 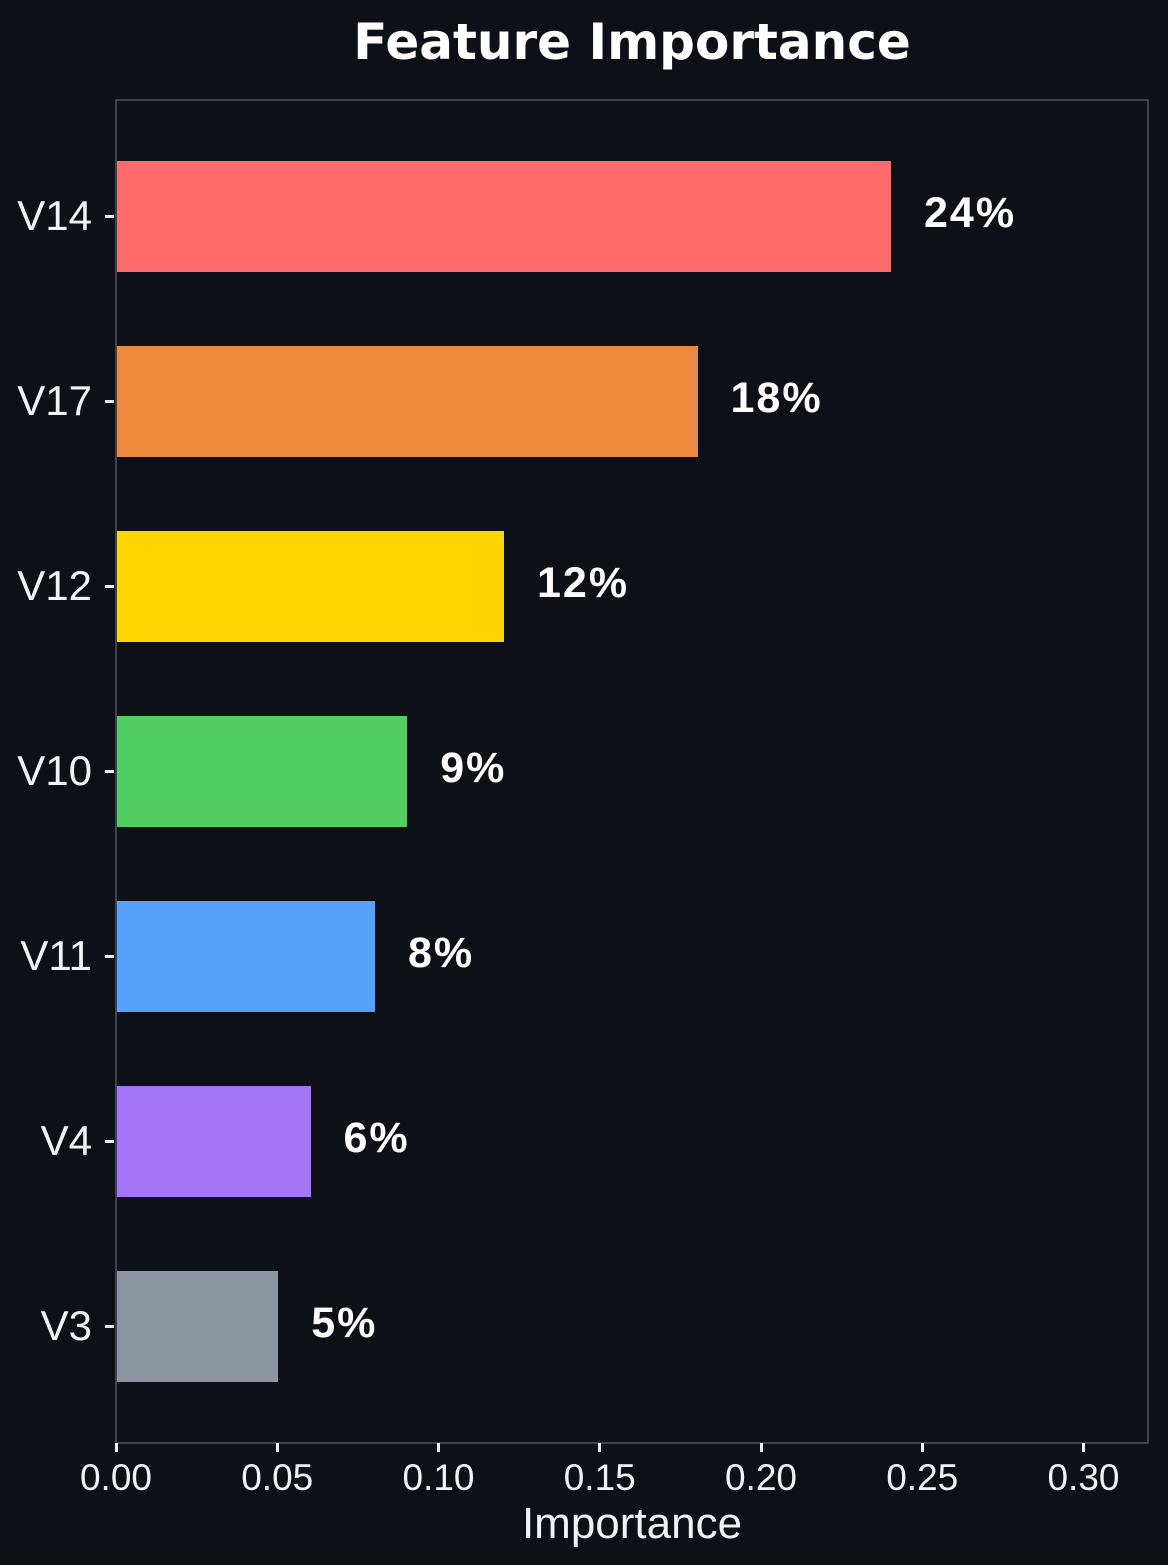 I want to click on y-tick-mark-V4, so click(x=109, y=1141).